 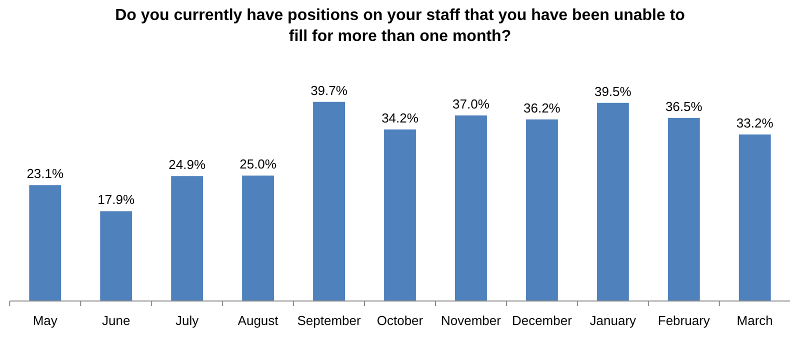 I want to click on x-tick-label: October, so click(x=400, y=320).